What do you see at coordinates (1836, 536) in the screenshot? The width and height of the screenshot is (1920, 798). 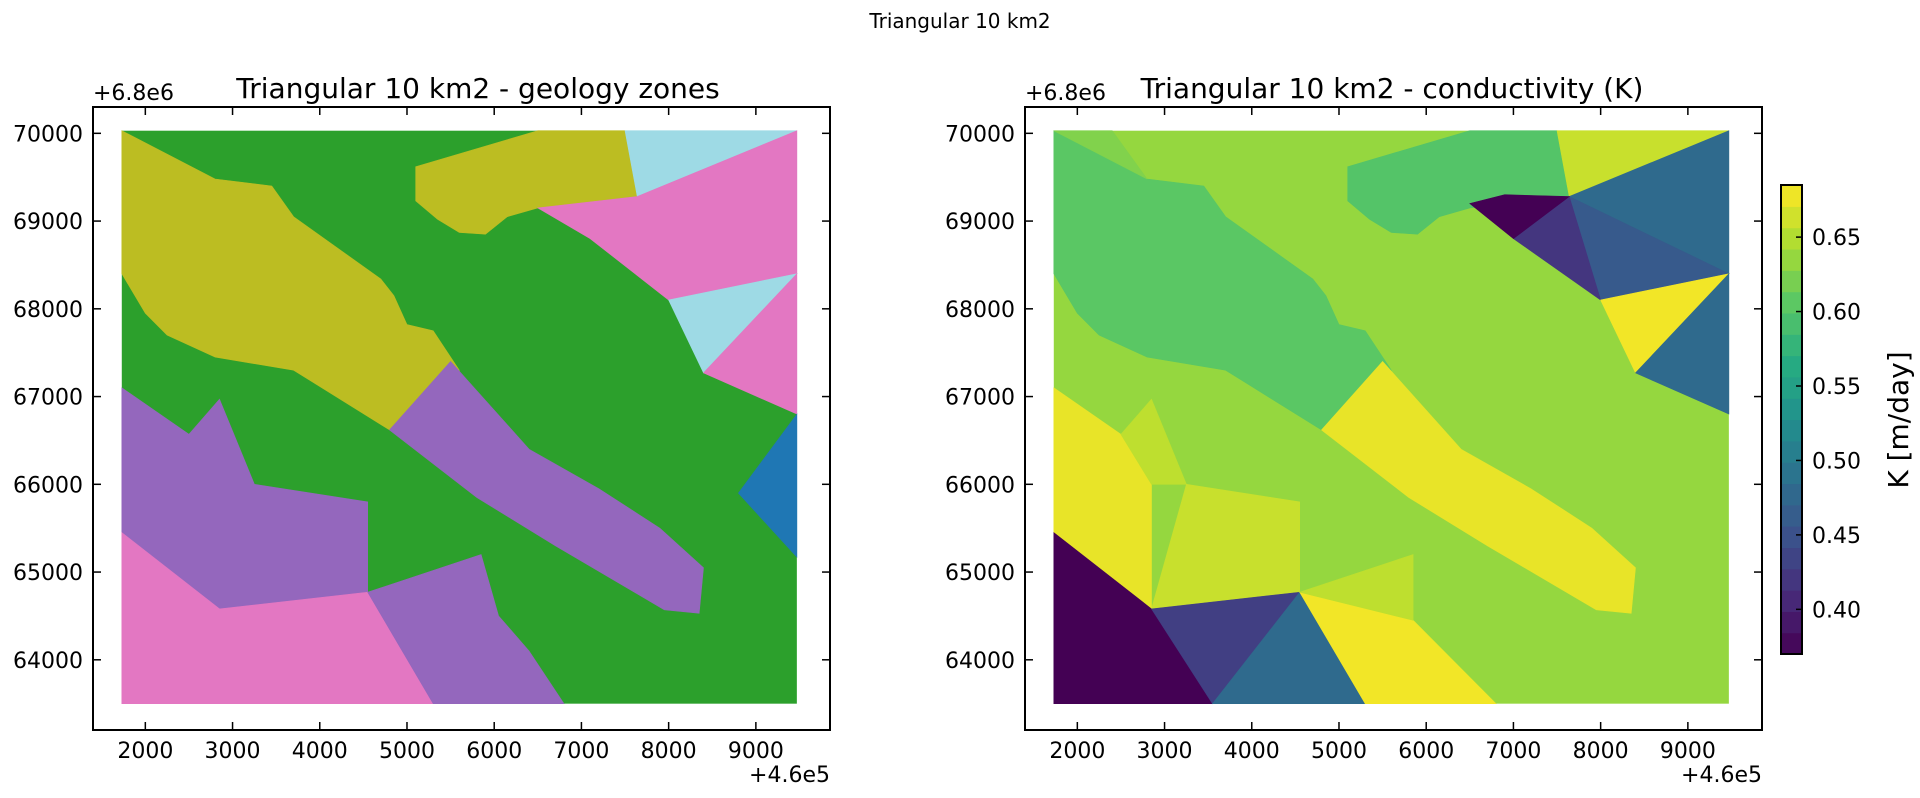 I see `colorbar-tick-label: 0.45` at bounding box center [1836, 536].